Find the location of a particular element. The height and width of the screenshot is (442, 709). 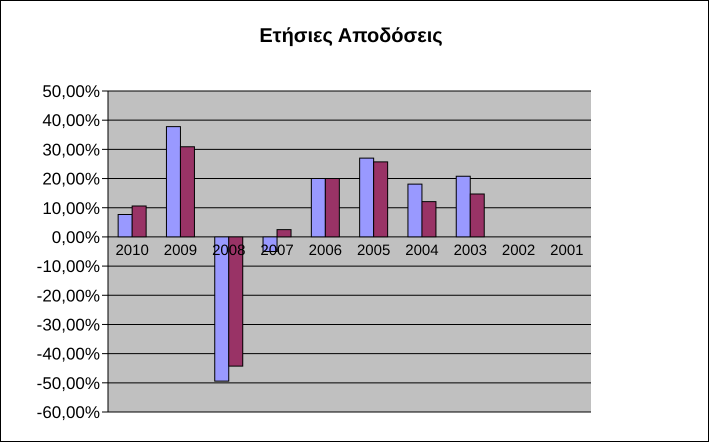

x-tick-label: 2006 is located at coordinates (325, 250).